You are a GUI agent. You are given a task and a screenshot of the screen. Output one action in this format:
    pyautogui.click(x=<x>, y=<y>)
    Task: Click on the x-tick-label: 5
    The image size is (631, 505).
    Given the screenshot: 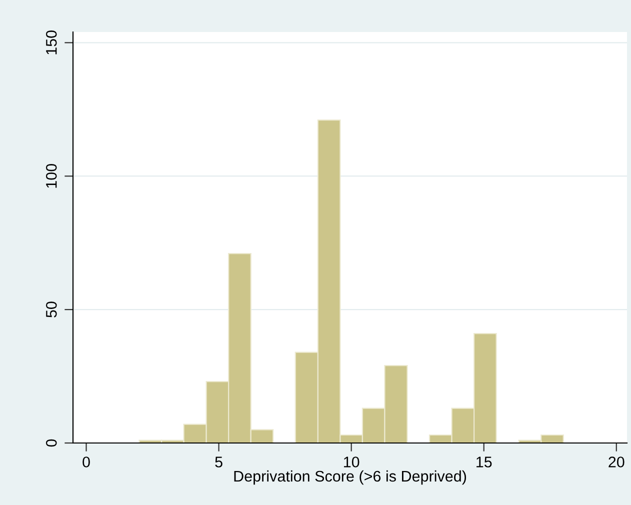 What is the action you would take?
    pyautogui.click(x=218, y=462)
    